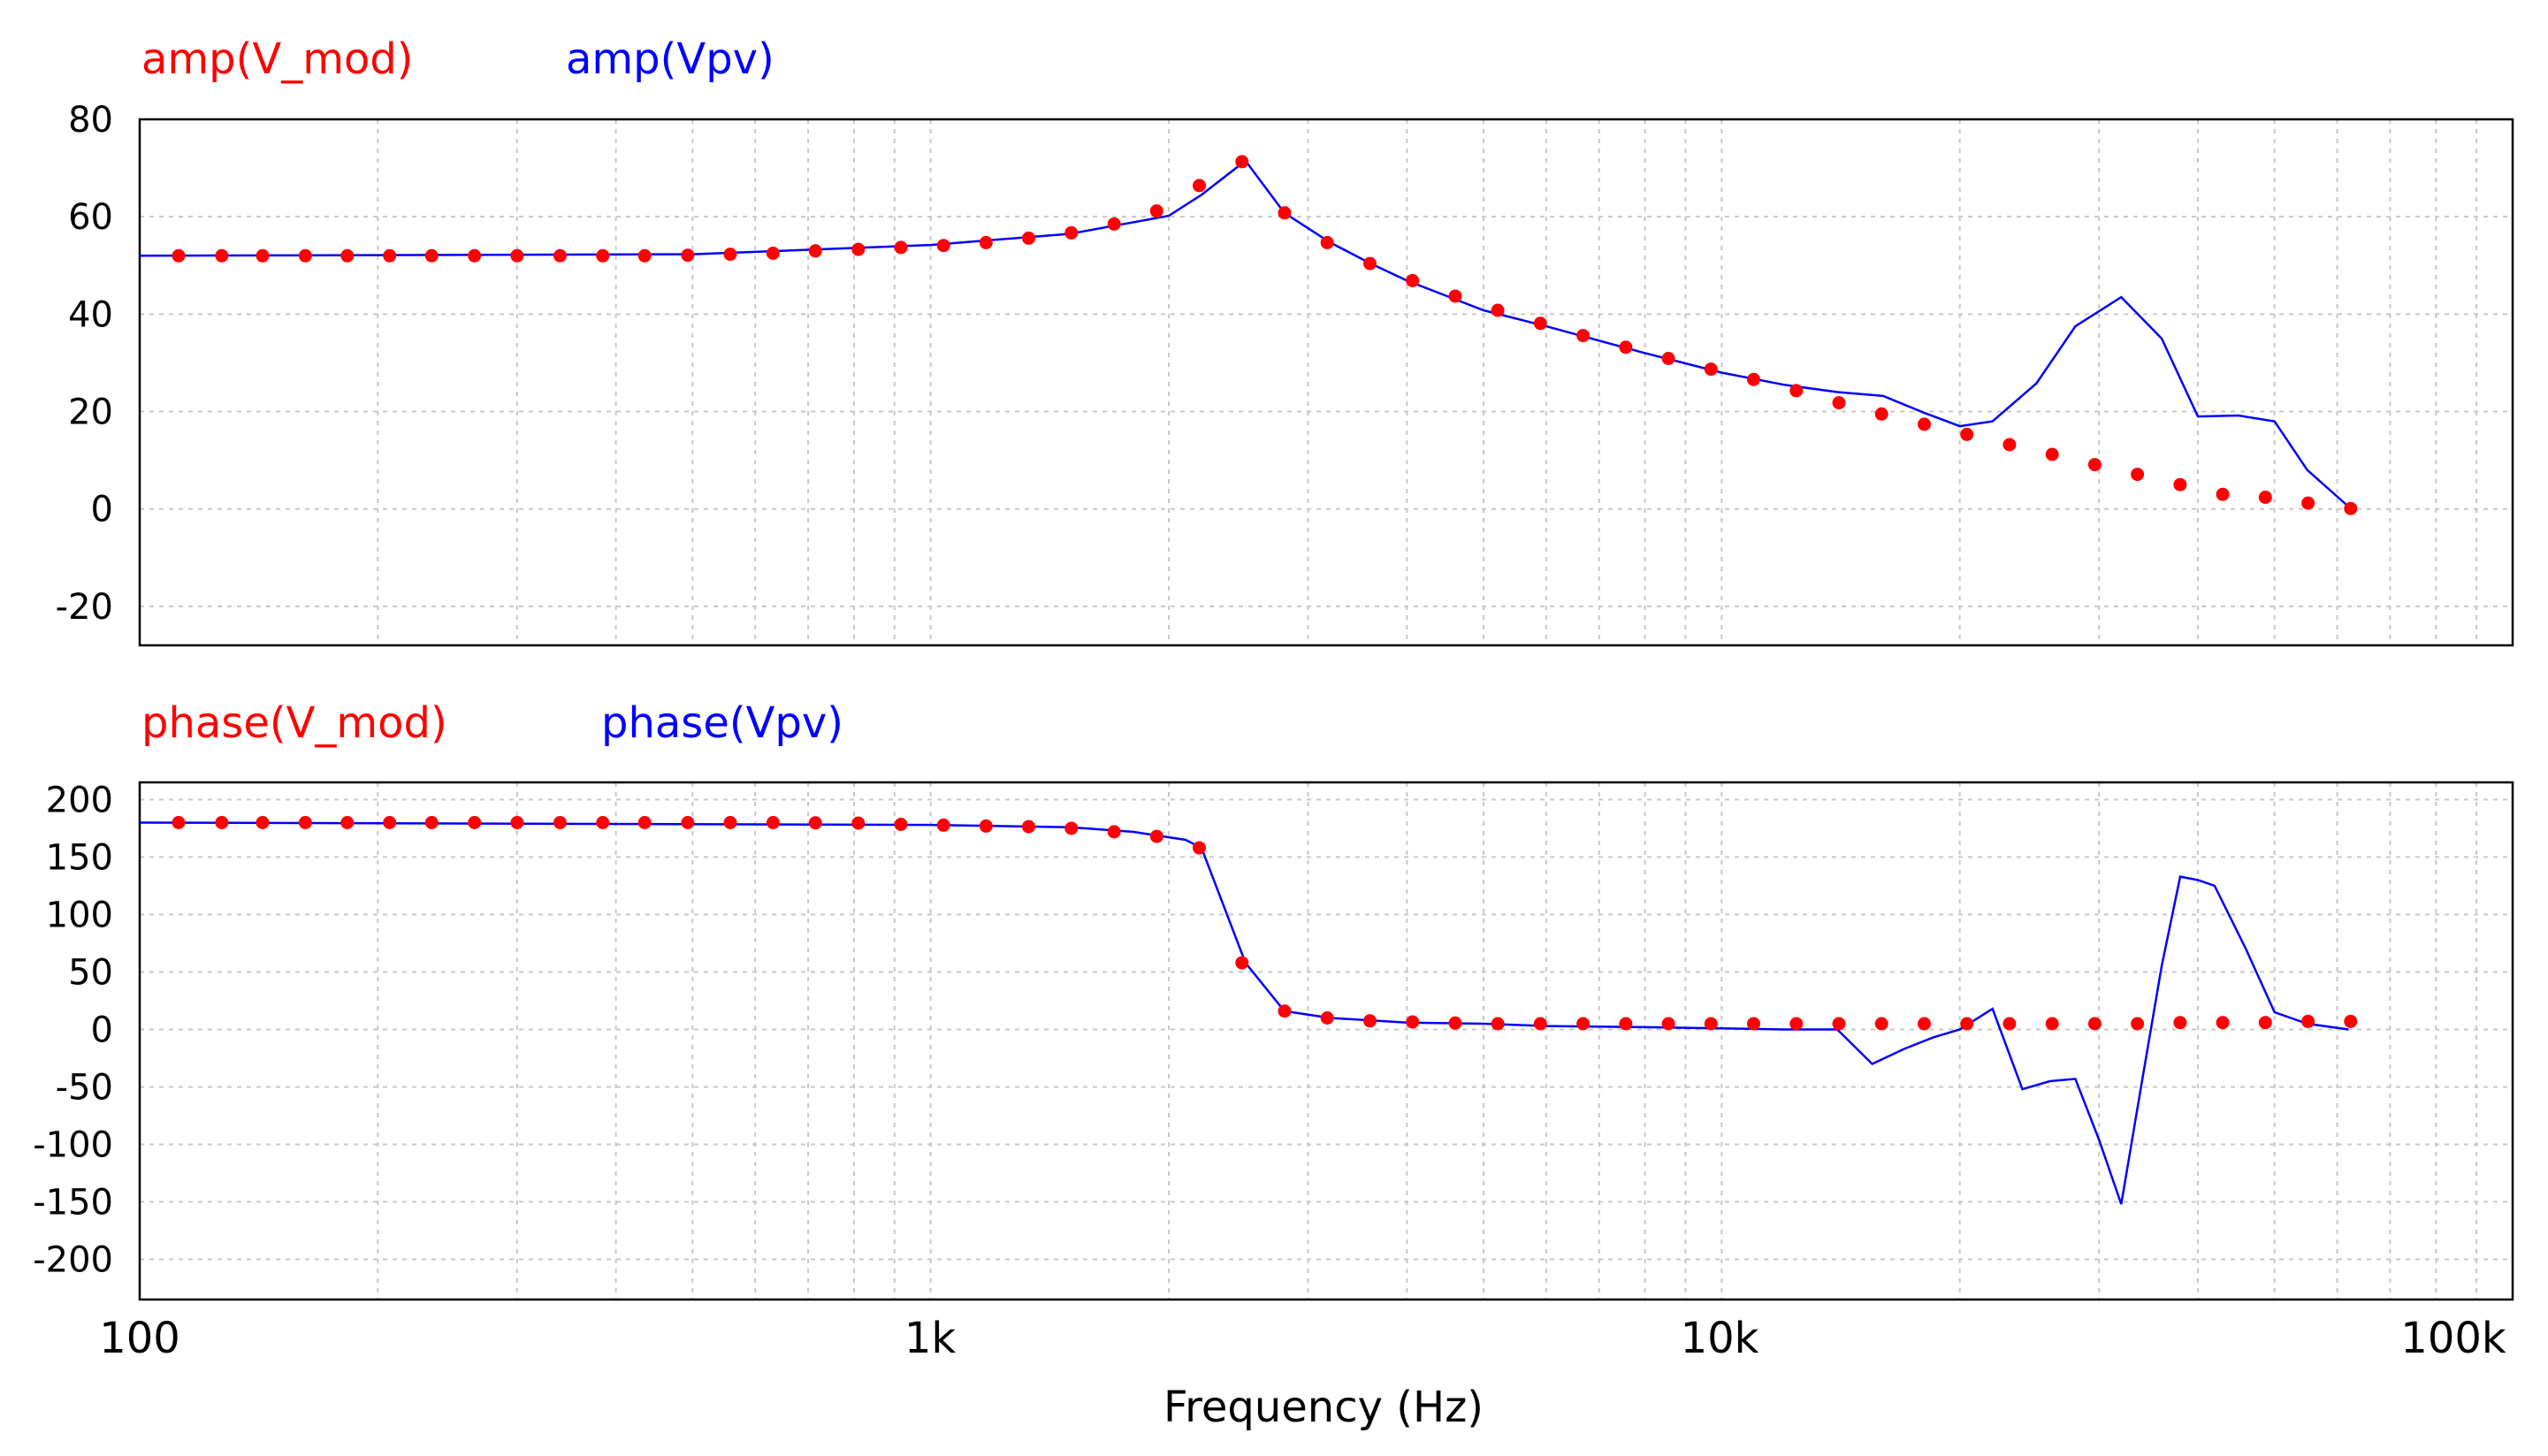 Image resolution: width=2548 pixels, height=1456 pixels. I want to click on phase-y-tick-label: 0, so click(102, 1030).